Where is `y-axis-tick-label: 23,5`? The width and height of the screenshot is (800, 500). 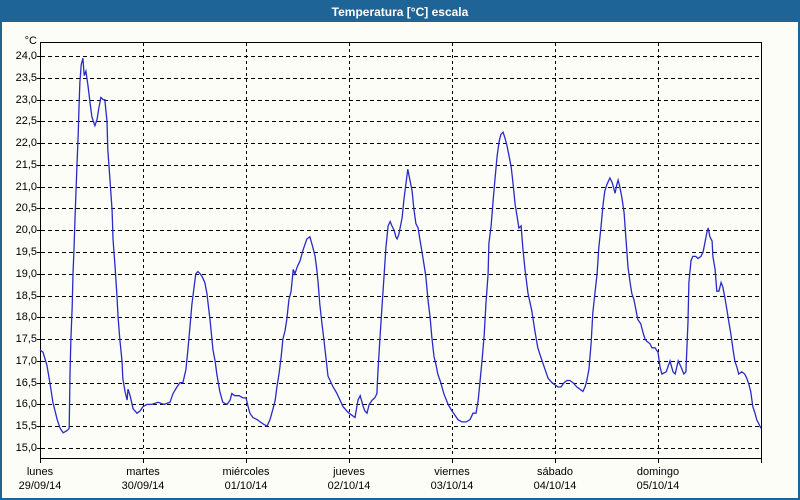 y-axis-tick-label: 23,5 is located at coordinates (26, 77).